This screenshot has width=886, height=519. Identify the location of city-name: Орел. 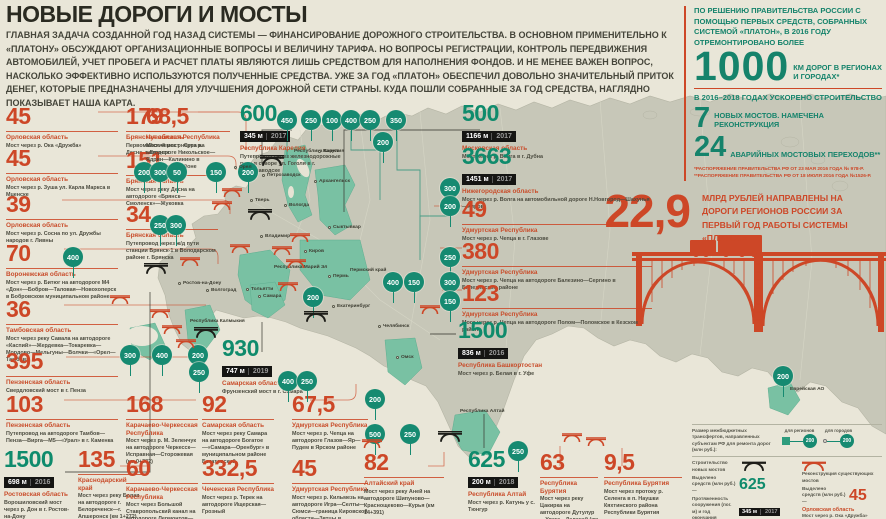
(245, 167).